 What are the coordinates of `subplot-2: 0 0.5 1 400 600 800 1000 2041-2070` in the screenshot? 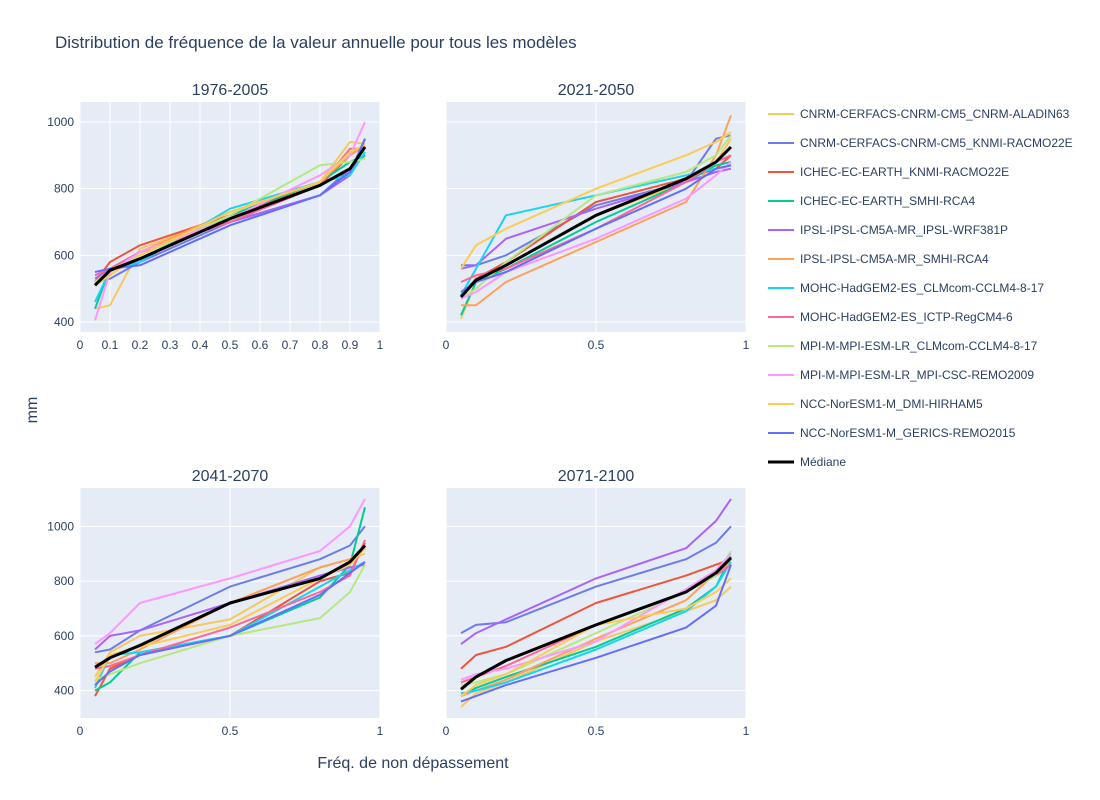 It's located at (215, 603).